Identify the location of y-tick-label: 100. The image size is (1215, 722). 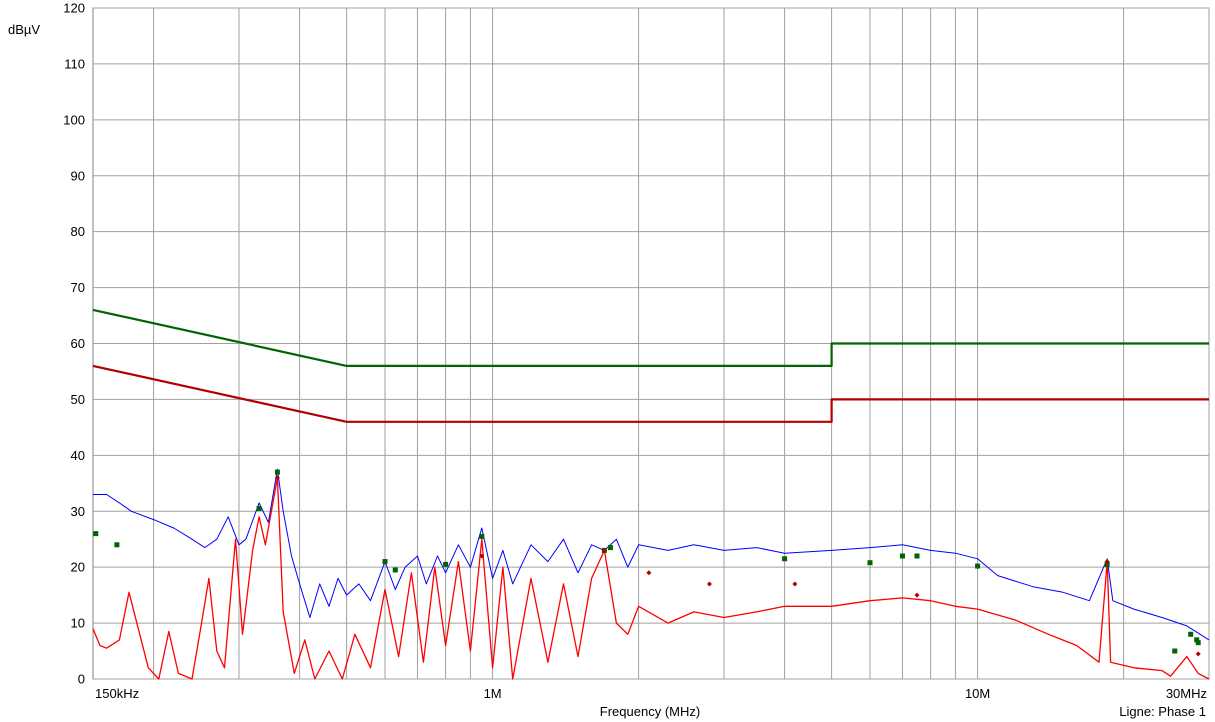
(74, 119).